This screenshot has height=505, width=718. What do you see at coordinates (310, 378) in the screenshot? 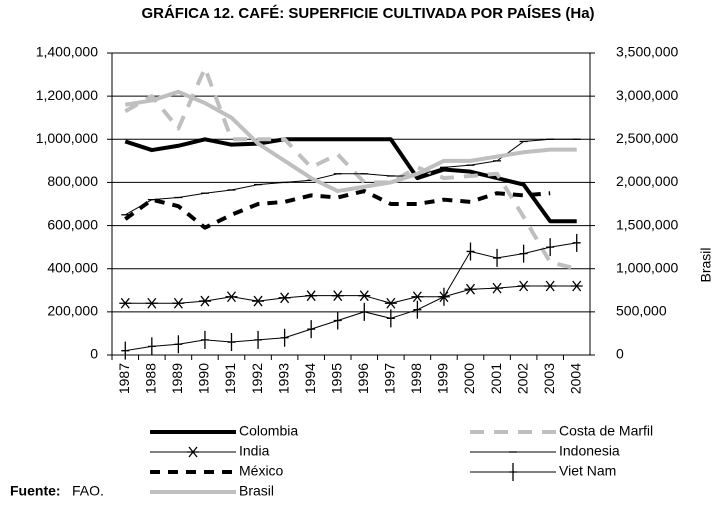
I see `x-tick-label: 1994` at bounding box center [310, 378].